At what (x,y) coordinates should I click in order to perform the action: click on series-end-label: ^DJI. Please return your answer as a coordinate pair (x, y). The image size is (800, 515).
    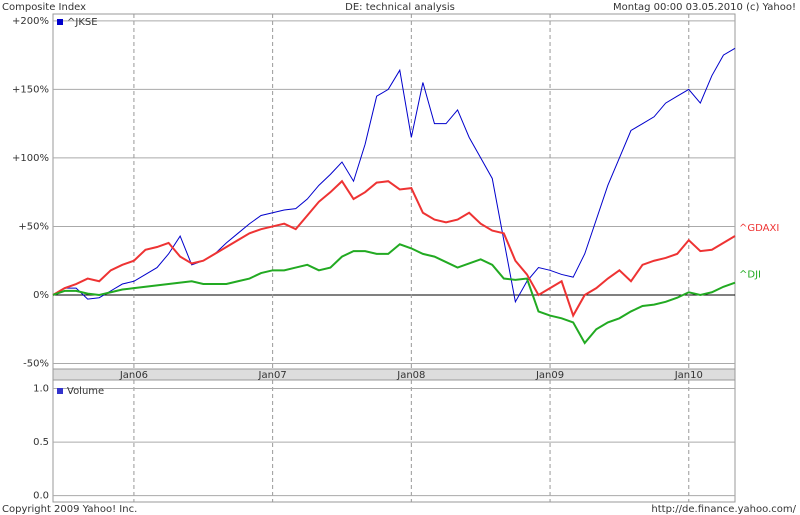
    Looking at the image, I should click on (750, 275).